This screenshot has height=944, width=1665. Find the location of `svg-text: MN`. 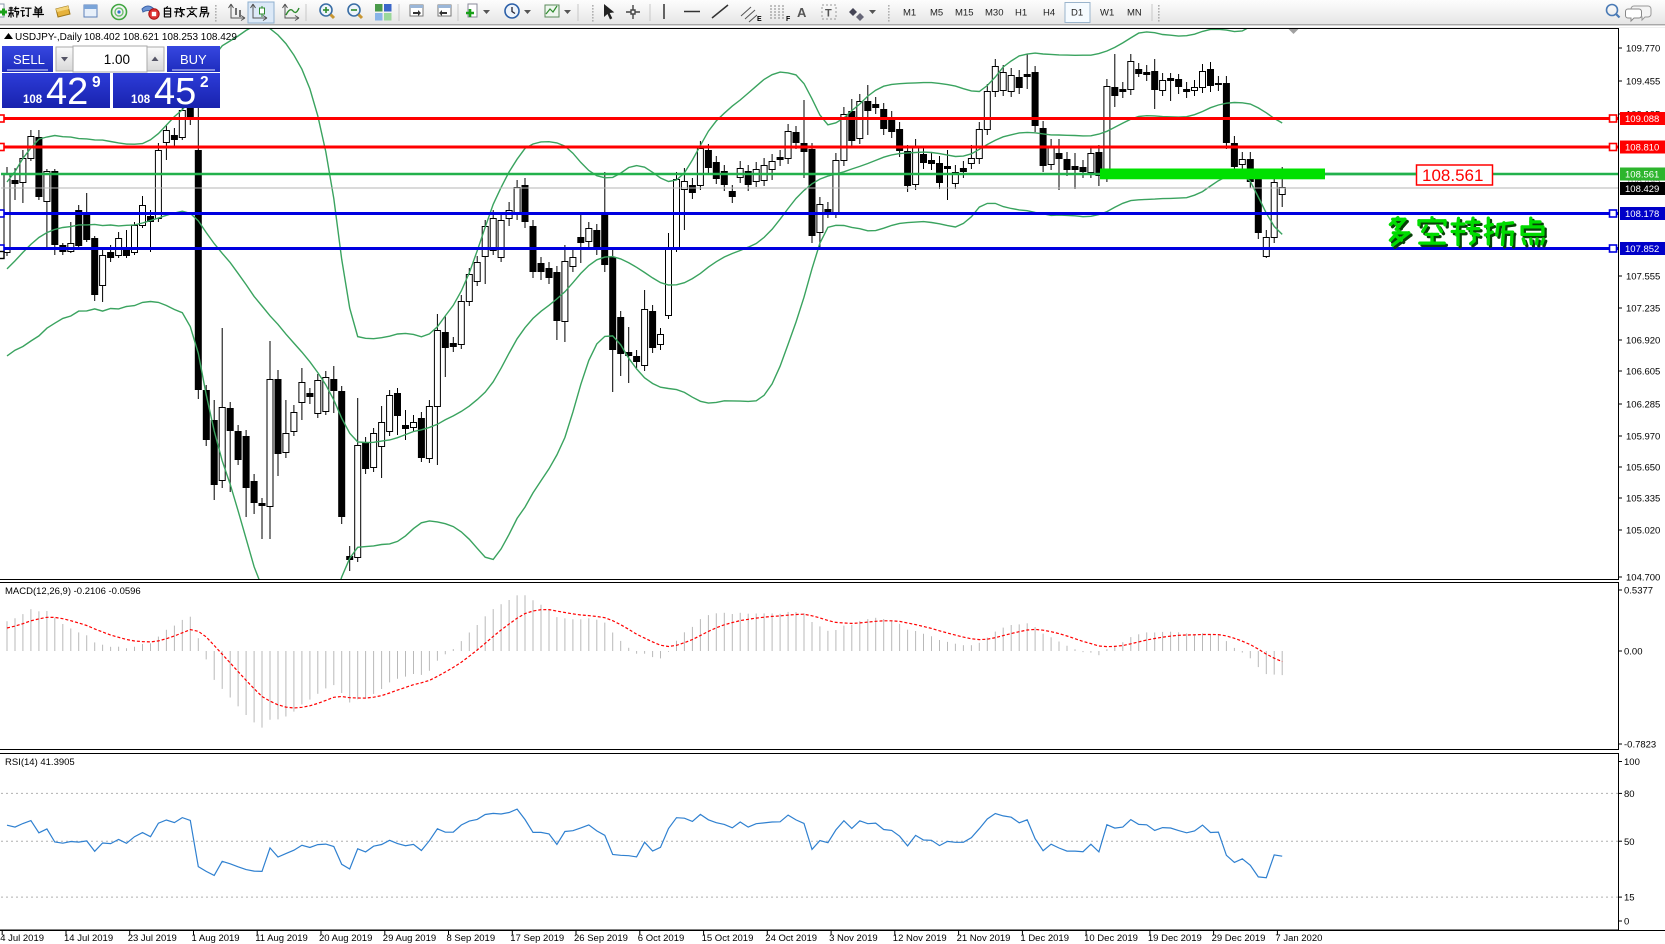

svg-text: MN is located at coordinates (1134, 13).